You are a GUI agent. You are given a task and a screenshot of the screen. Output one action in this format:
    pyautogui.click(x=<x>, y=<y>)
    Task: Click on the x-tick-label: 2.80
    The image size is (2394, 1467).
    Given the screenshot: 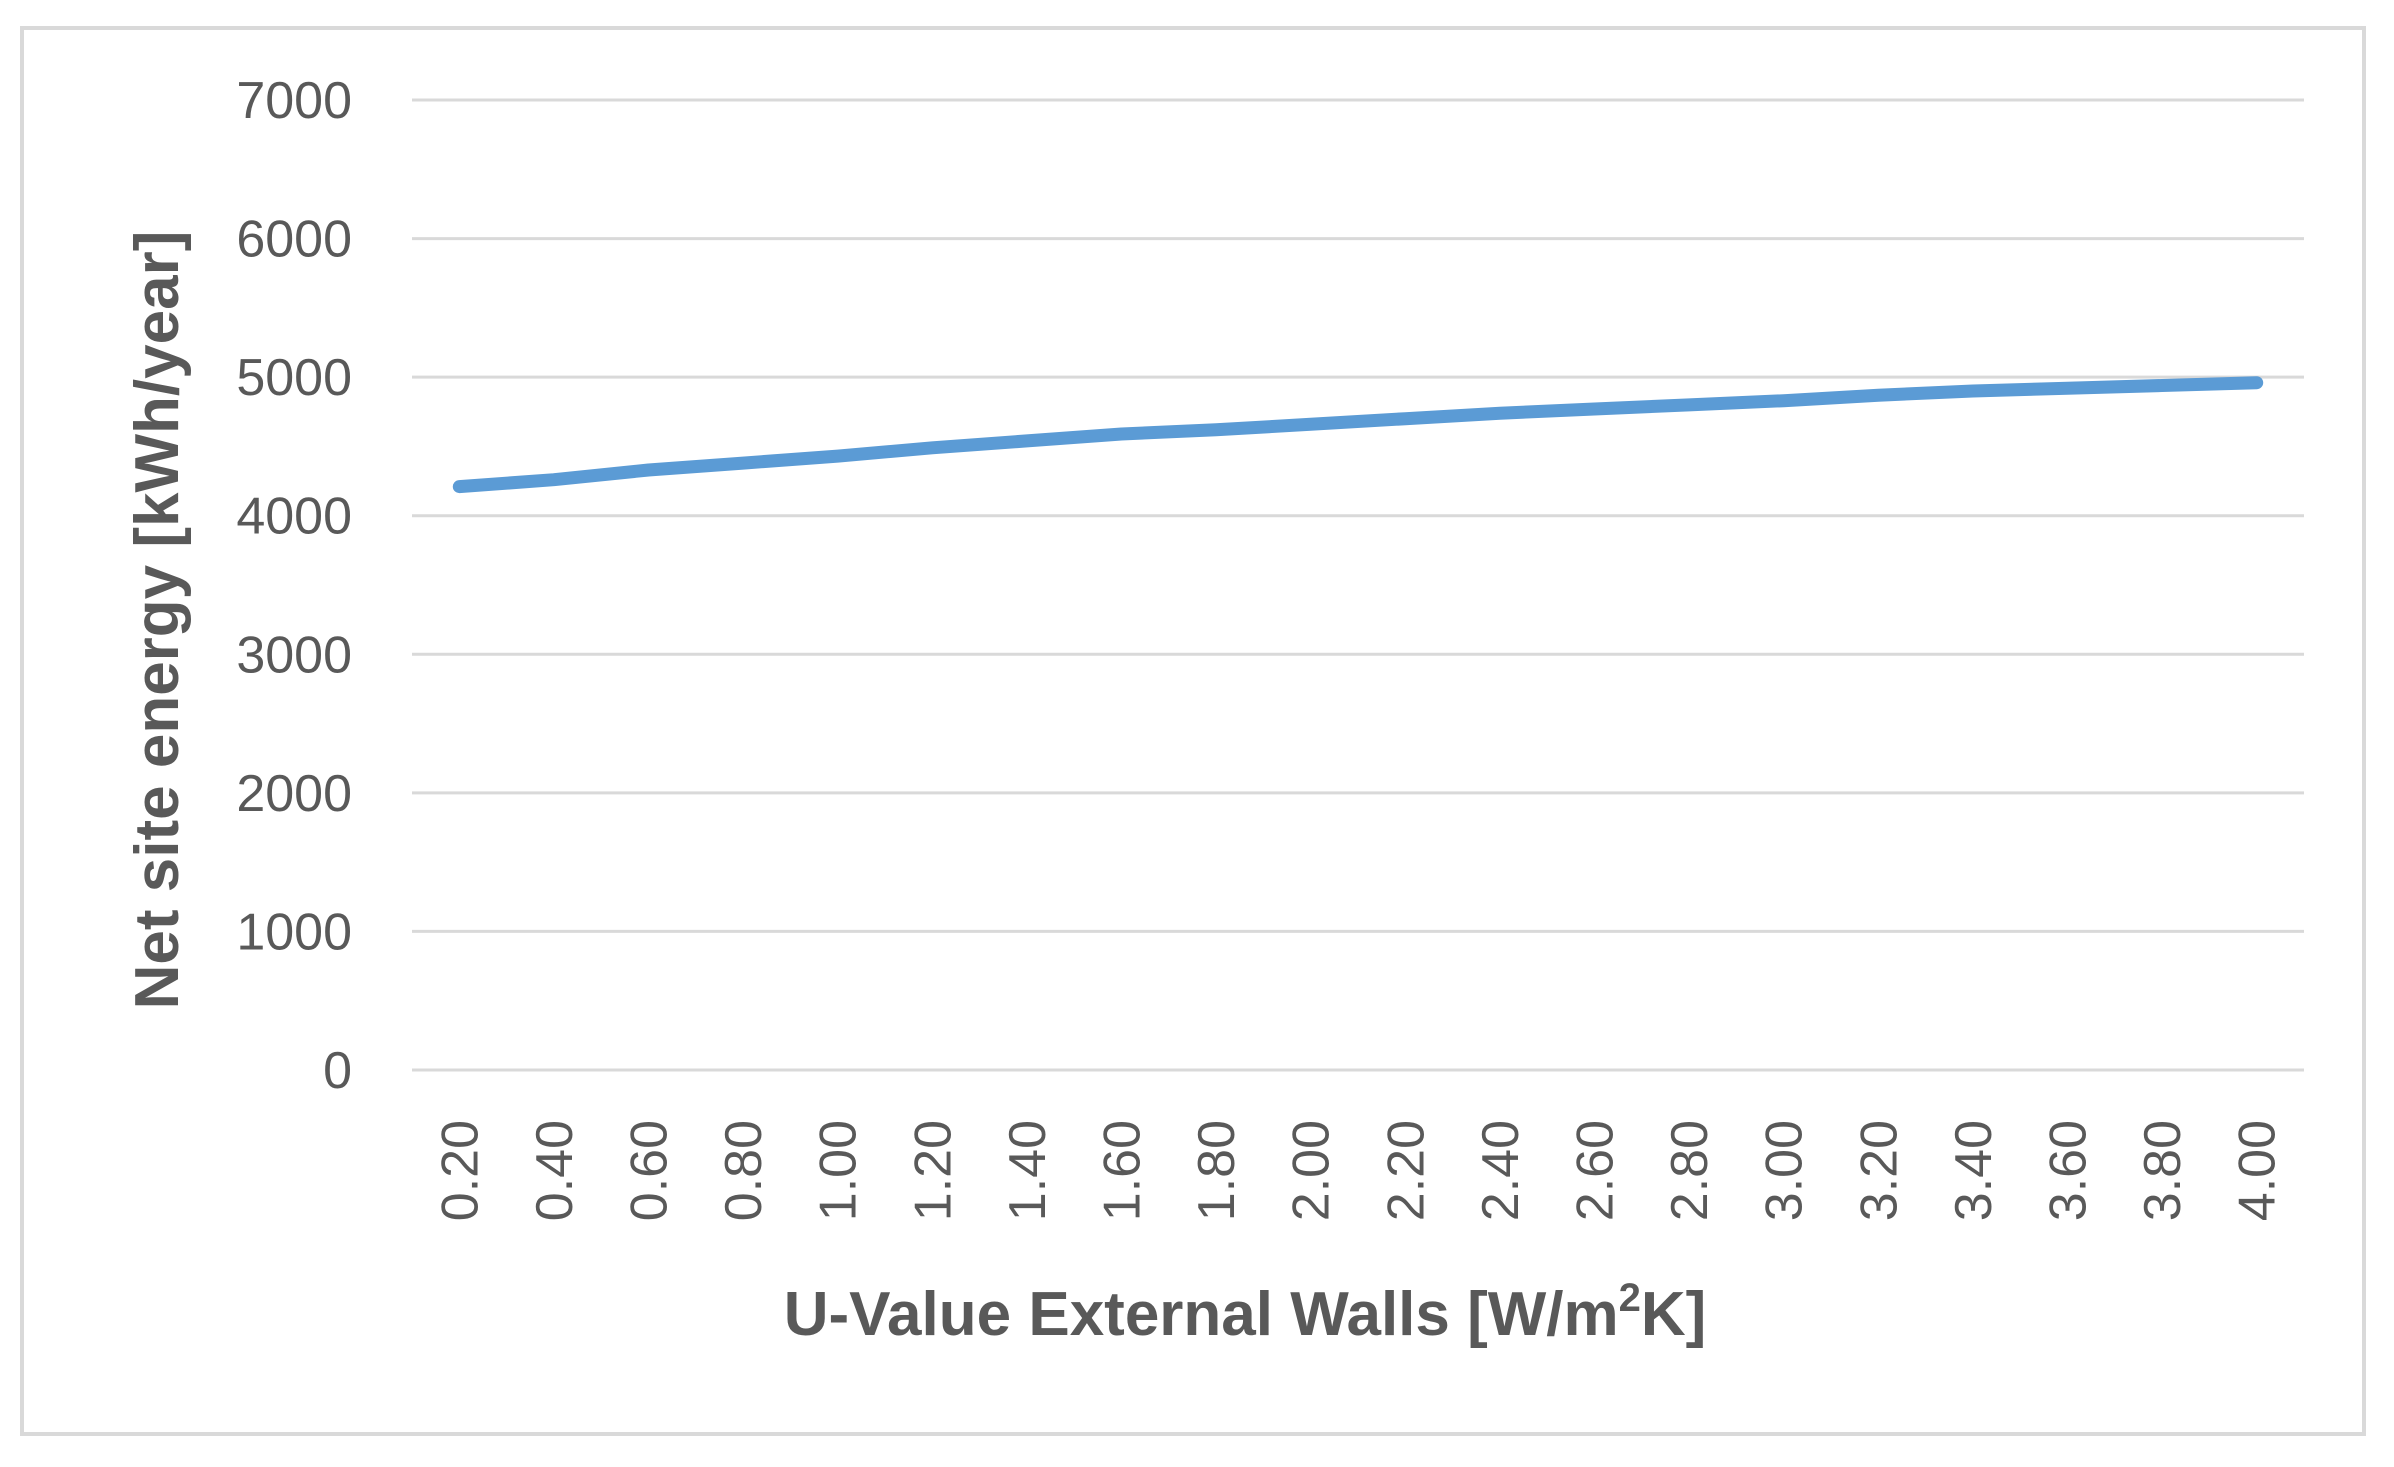 What is the action you would take?
    pyautogui.click(x=1690, y=1170)
    